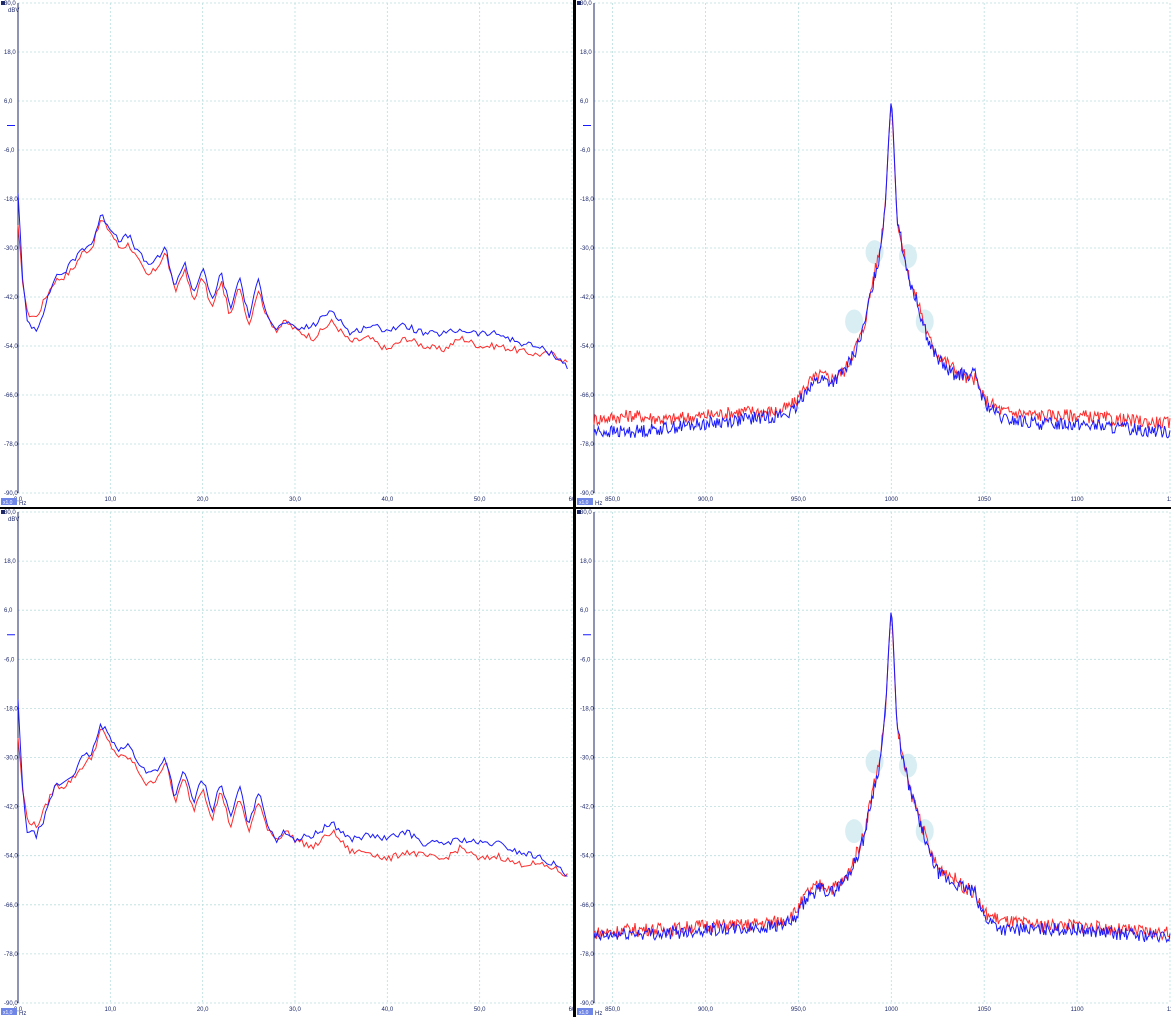 The width and height of the screenshot is (1171, 1017). What do you see at coordinates (292, 292) in the screenshot?
I see `series-line-red` at bounding box center [292, 292].